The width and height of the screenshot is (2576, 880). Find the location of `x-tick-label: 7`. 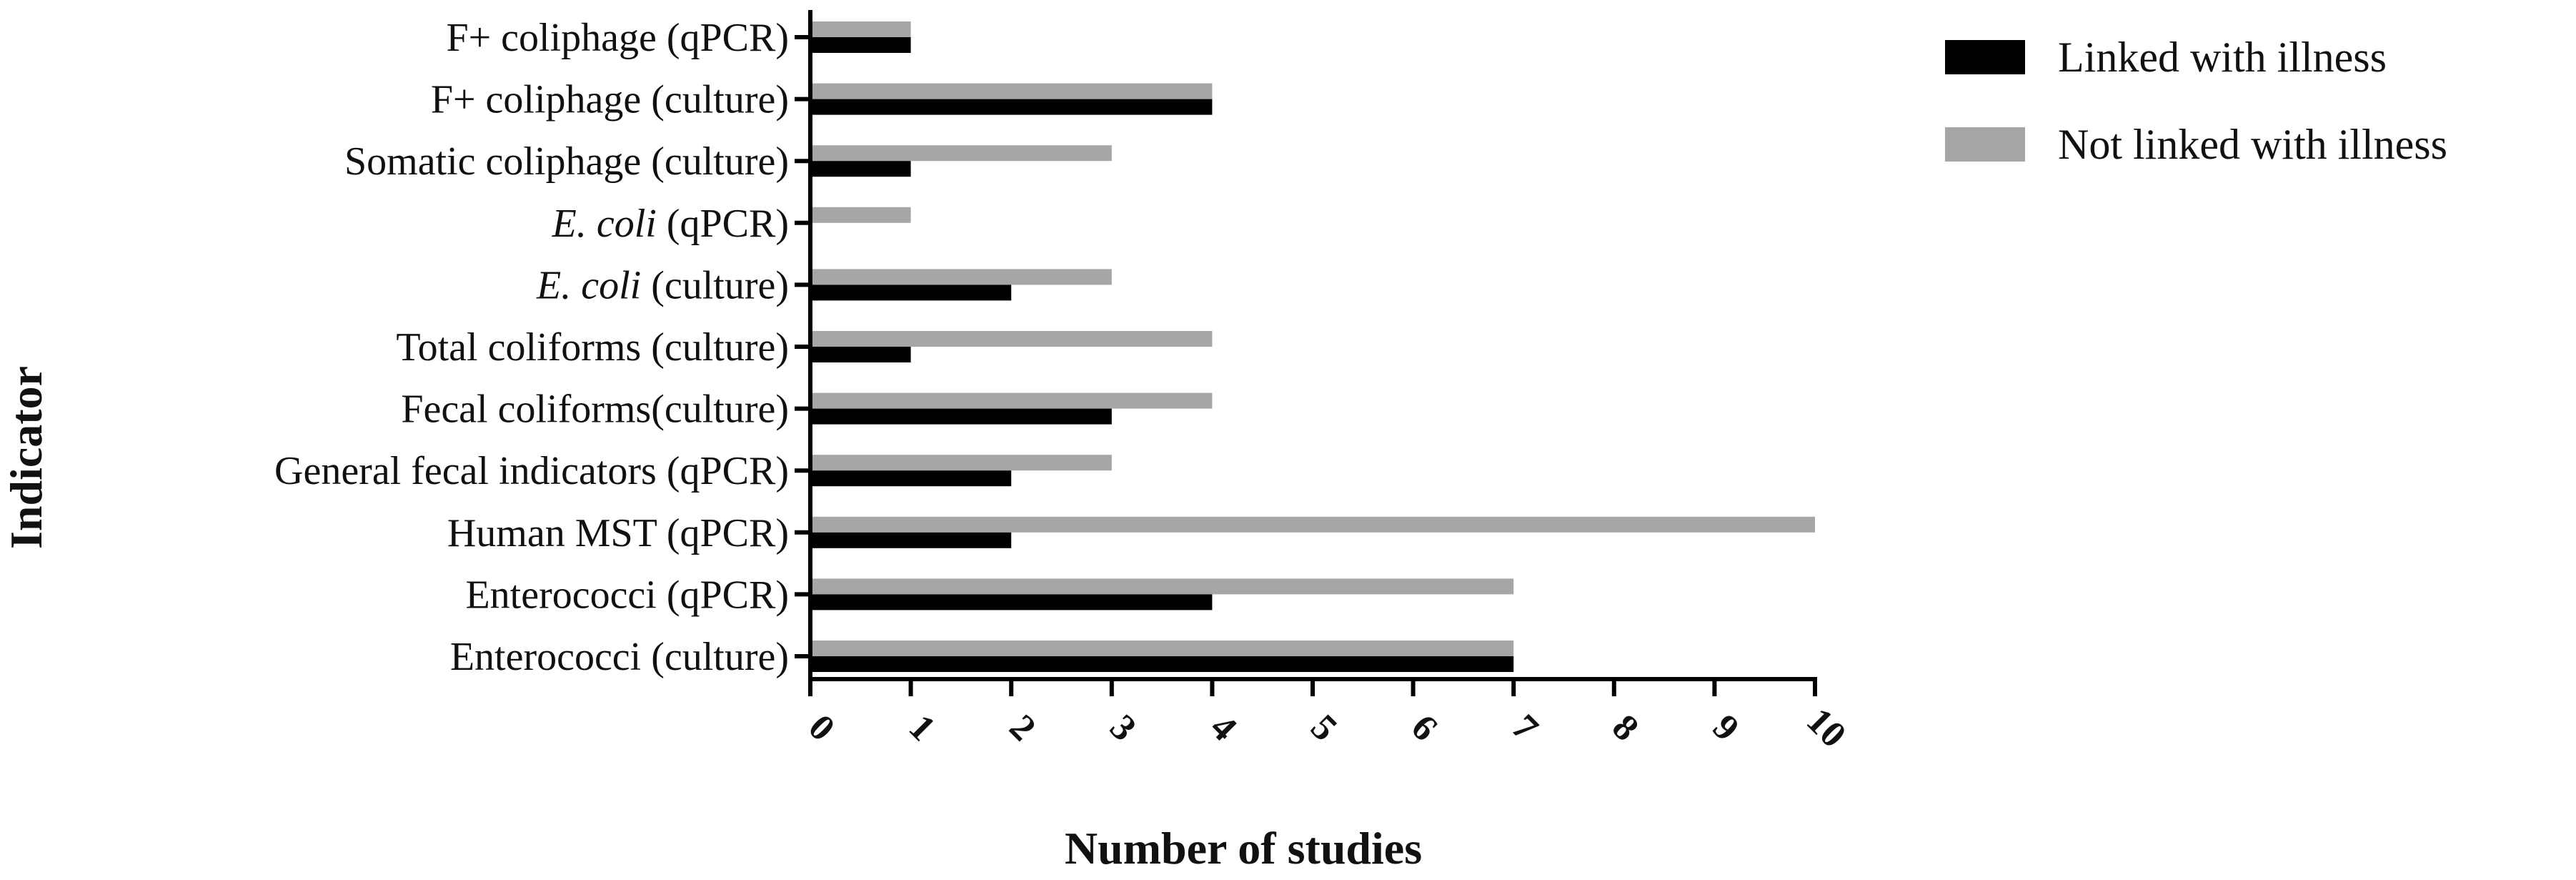

x-tick-label: 7 is located at coordinates (1525, 728).